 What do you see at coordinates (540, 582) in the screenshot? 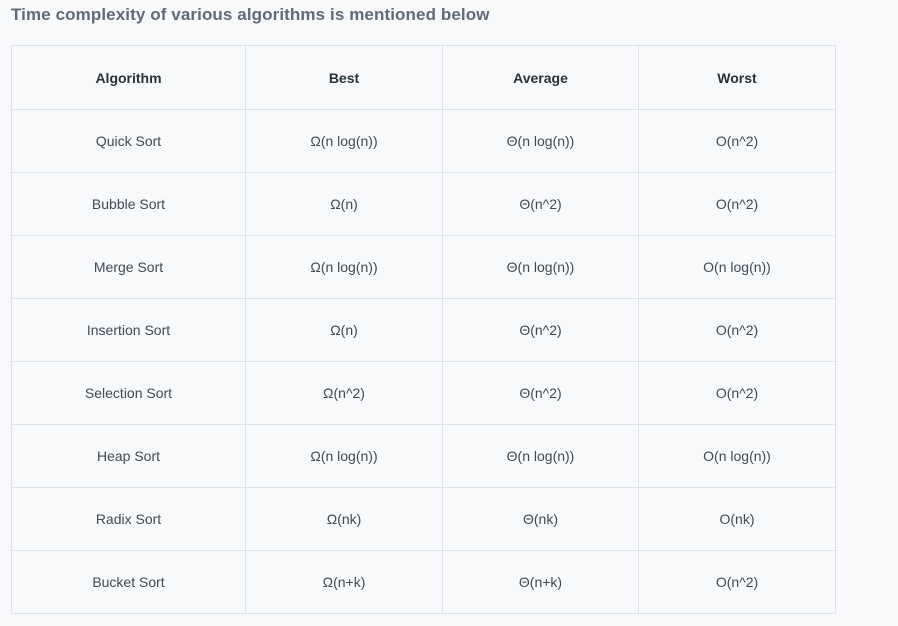
I see `average-cell: Θ(n+k)` at bounding box center [540, 582].